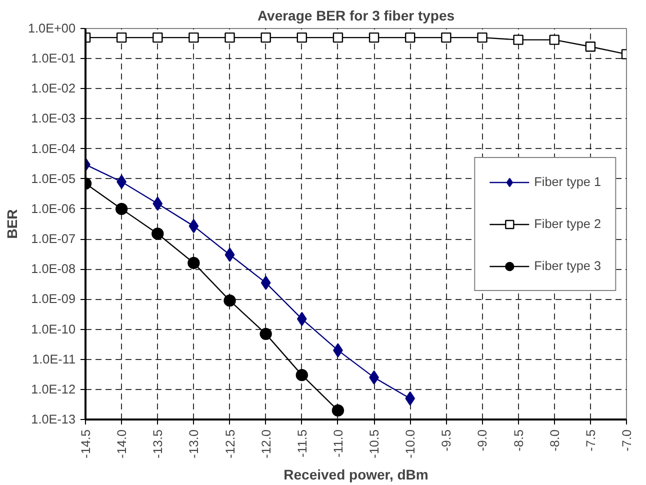 The width and height of the screenshot is (646, 485). What do you see at coordinates (194, 443) in the screenshot?
I see `x-tick-label: -13.0` at bounding box center [194, 443].